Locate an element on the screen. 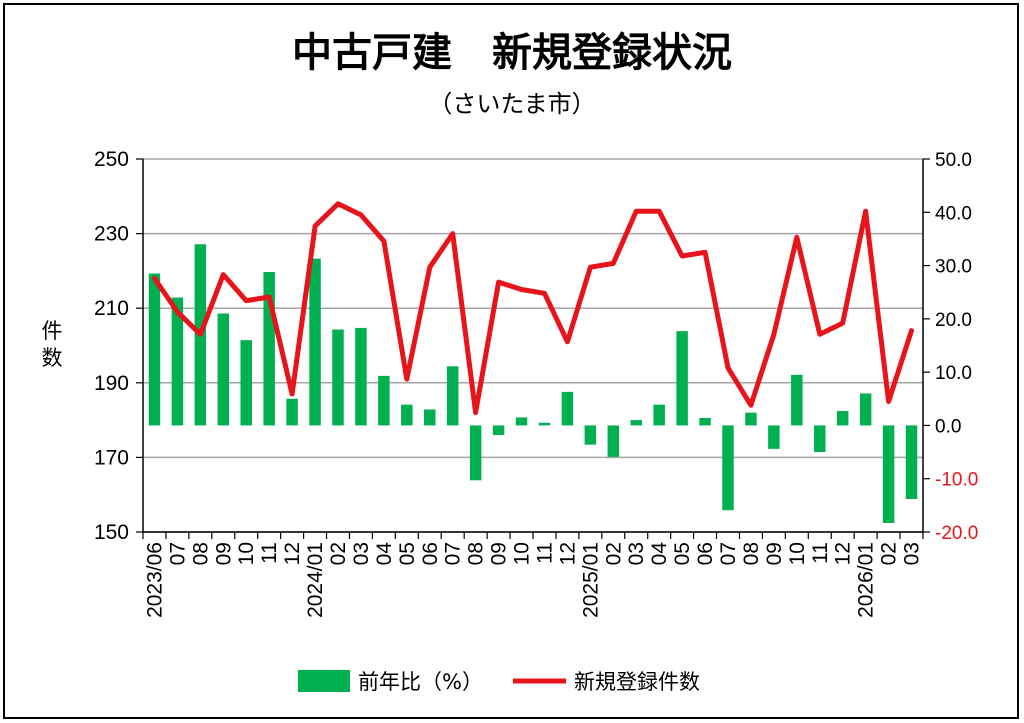  legend: 前年比（%） 新規登録件数 is located at coordinates (499, 682).